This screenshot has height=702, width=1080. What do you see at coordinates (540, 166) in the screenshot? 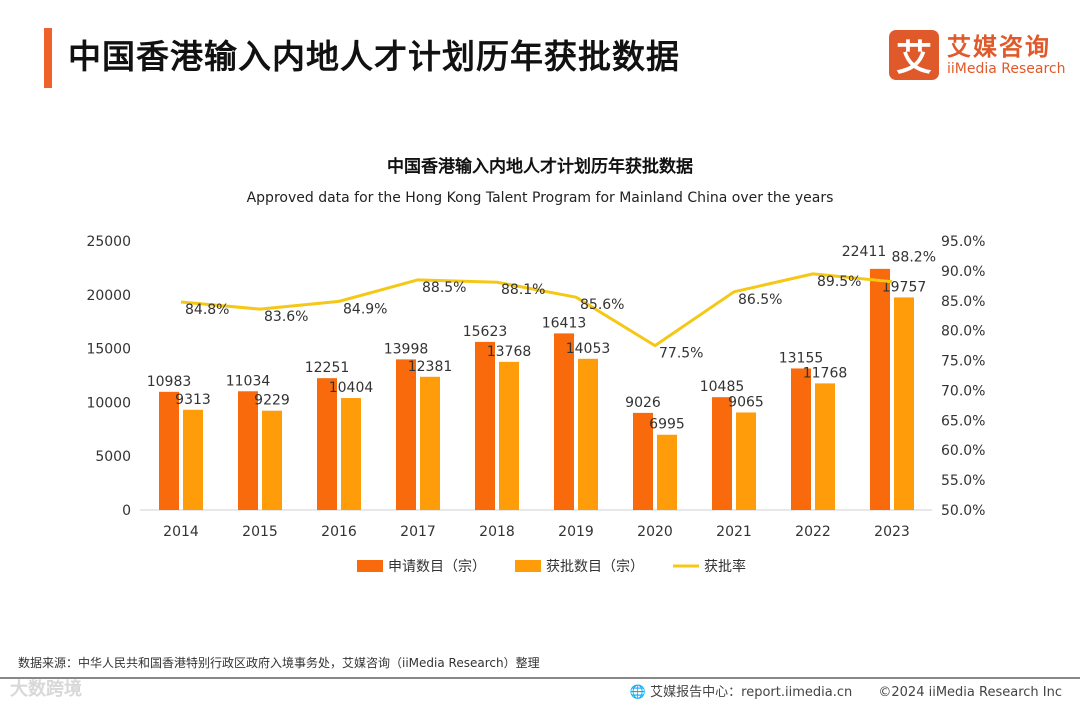
I see `chart-title: 中国香港输入内地人才计划历年获批数据` at bounding box center [540, 166].